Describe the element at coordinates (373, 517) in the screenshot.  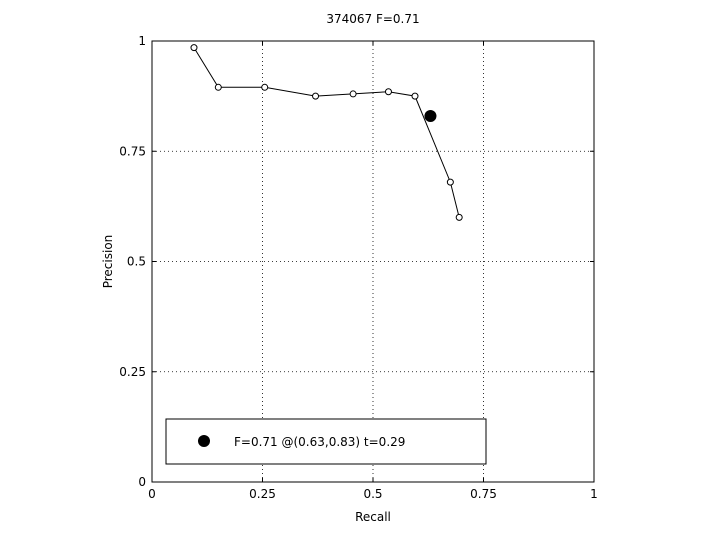
I see `x-axis-label: Recall` at that location.